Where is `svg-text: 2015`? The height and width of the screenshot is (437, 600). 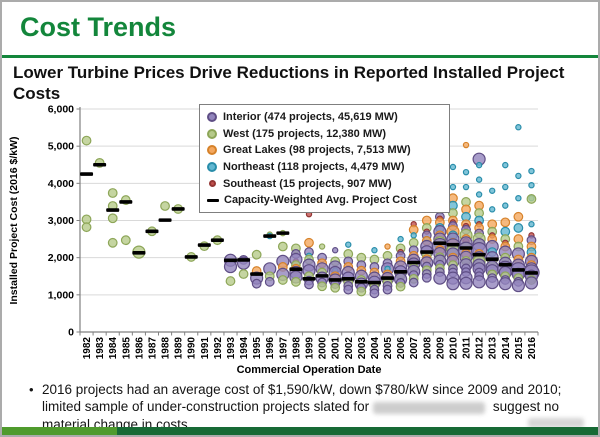 svg-text: 2015 is located at coordinates (519, 348).